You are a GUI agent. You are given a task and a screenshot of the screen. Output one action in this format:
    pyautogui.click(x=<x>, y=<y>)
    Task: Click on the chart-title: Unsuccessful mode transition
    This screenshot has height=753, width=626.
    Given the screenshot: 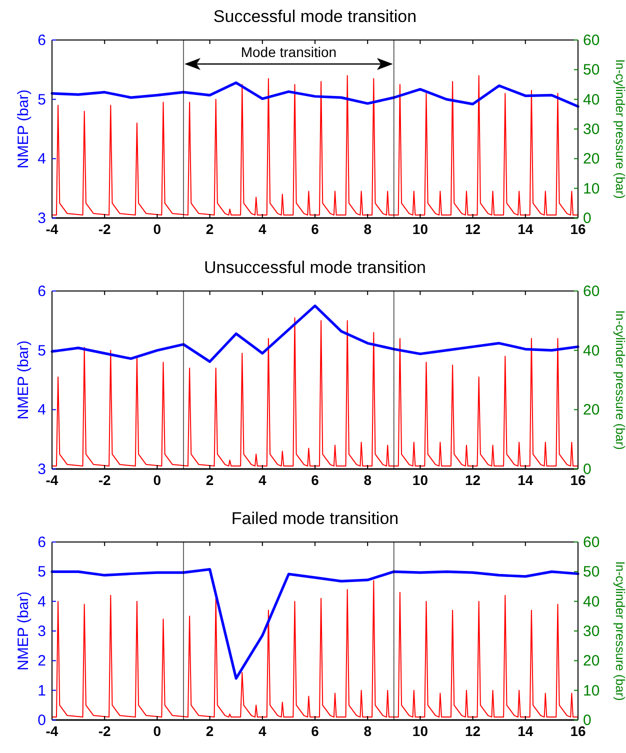 What is the action you would take?
    pyautogui.click(x=315, y=267)
    